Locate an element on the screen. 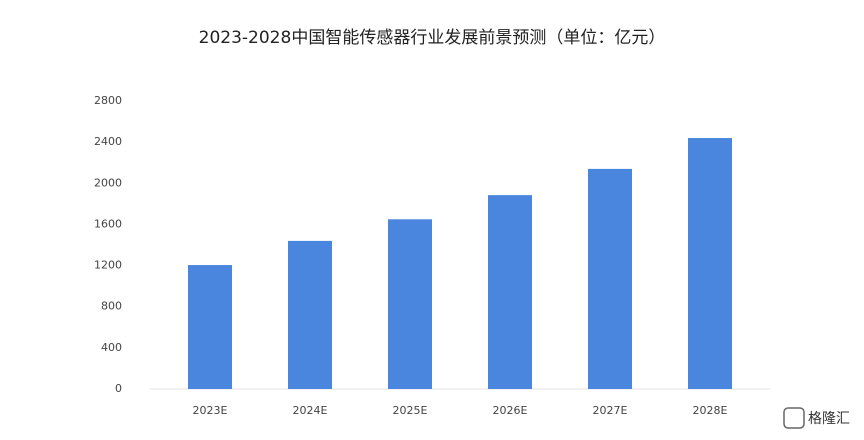  x-tick-label: 2024E is located at coordinates (310, 410).